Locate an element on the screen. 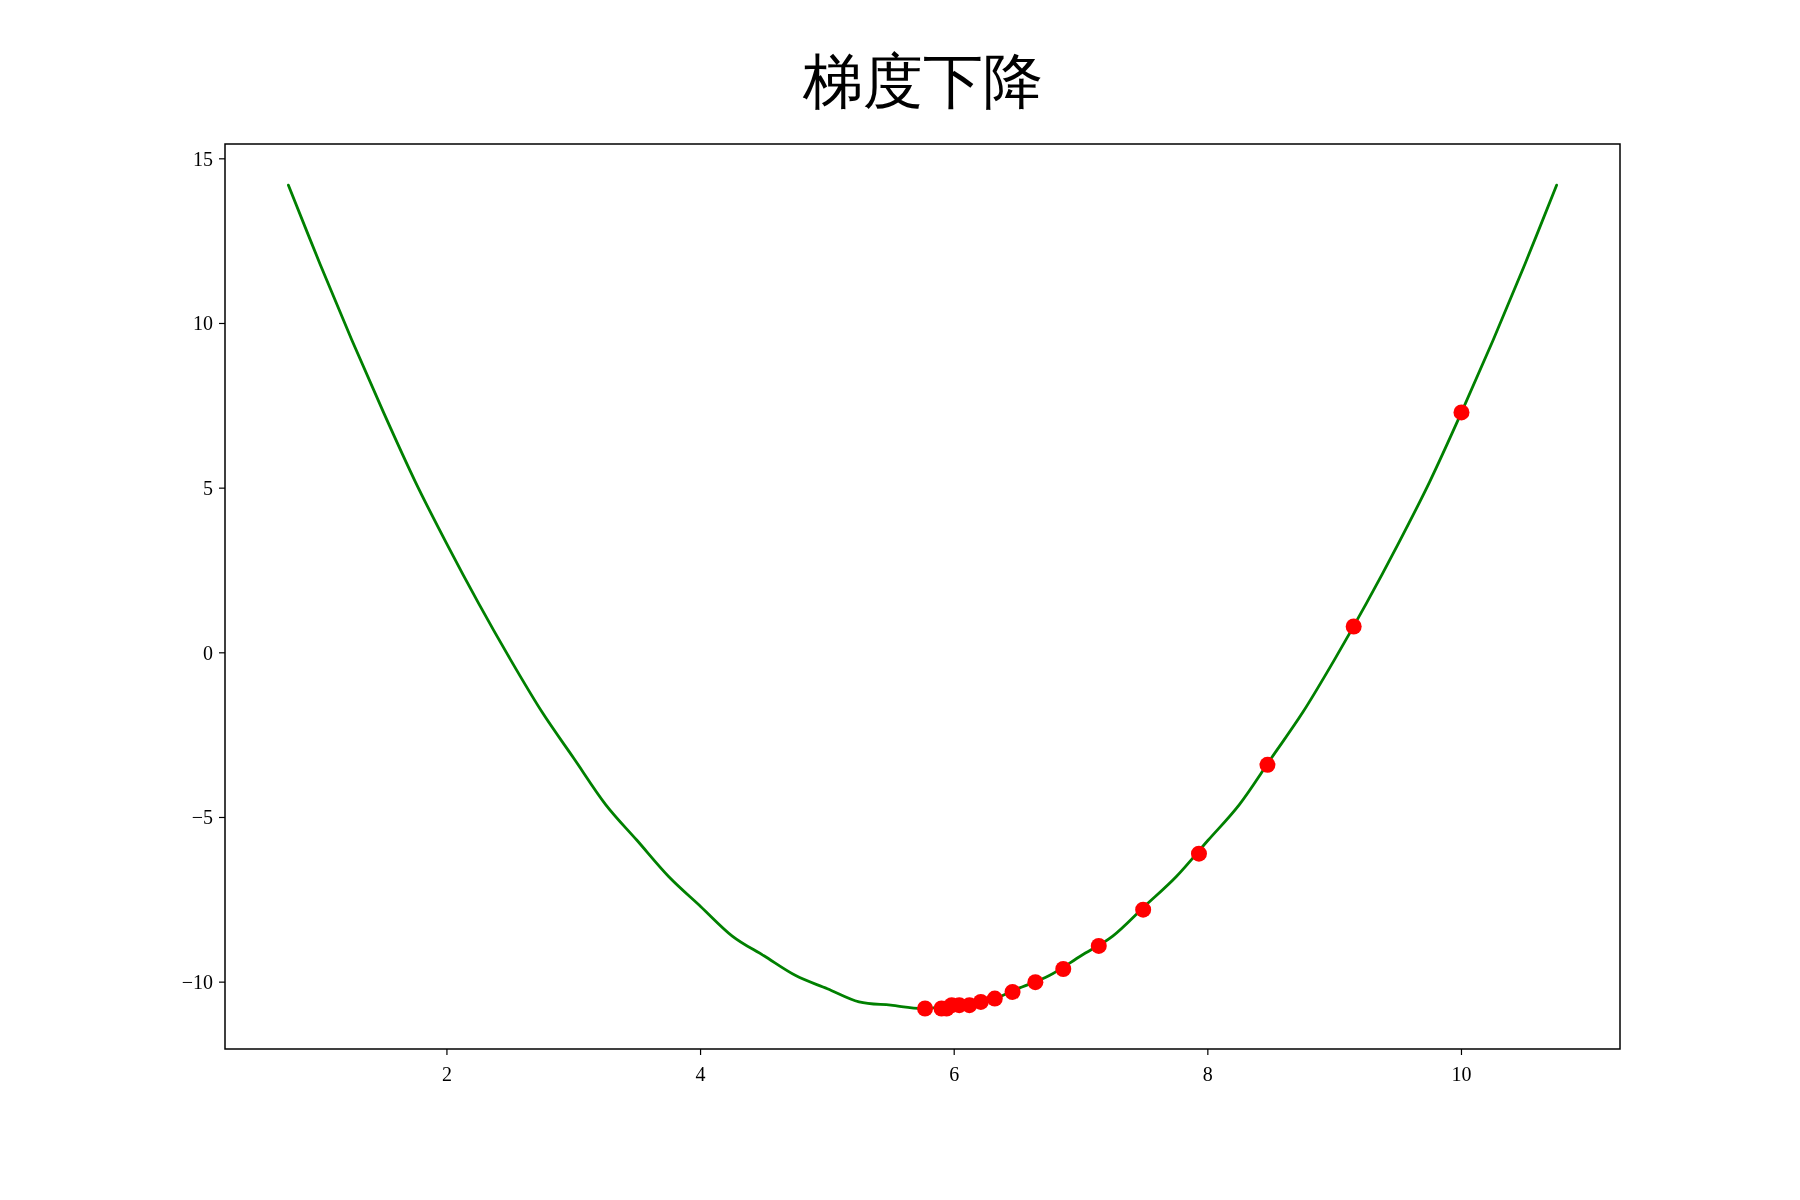 The image size is (1800, 1200). y-tick-label: −10 is located at coordinates (197, 982).